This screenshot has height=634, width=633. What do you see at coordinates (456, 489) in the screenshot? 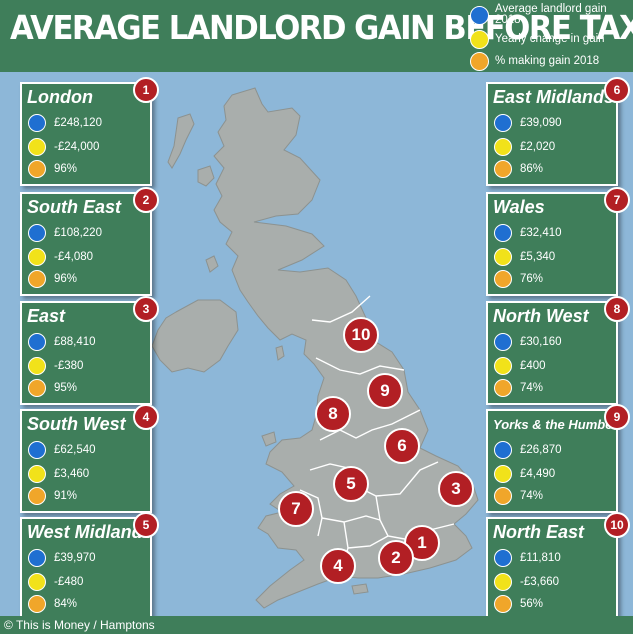
I see `map-marker-east: 3` at bounding box center [456, 489].